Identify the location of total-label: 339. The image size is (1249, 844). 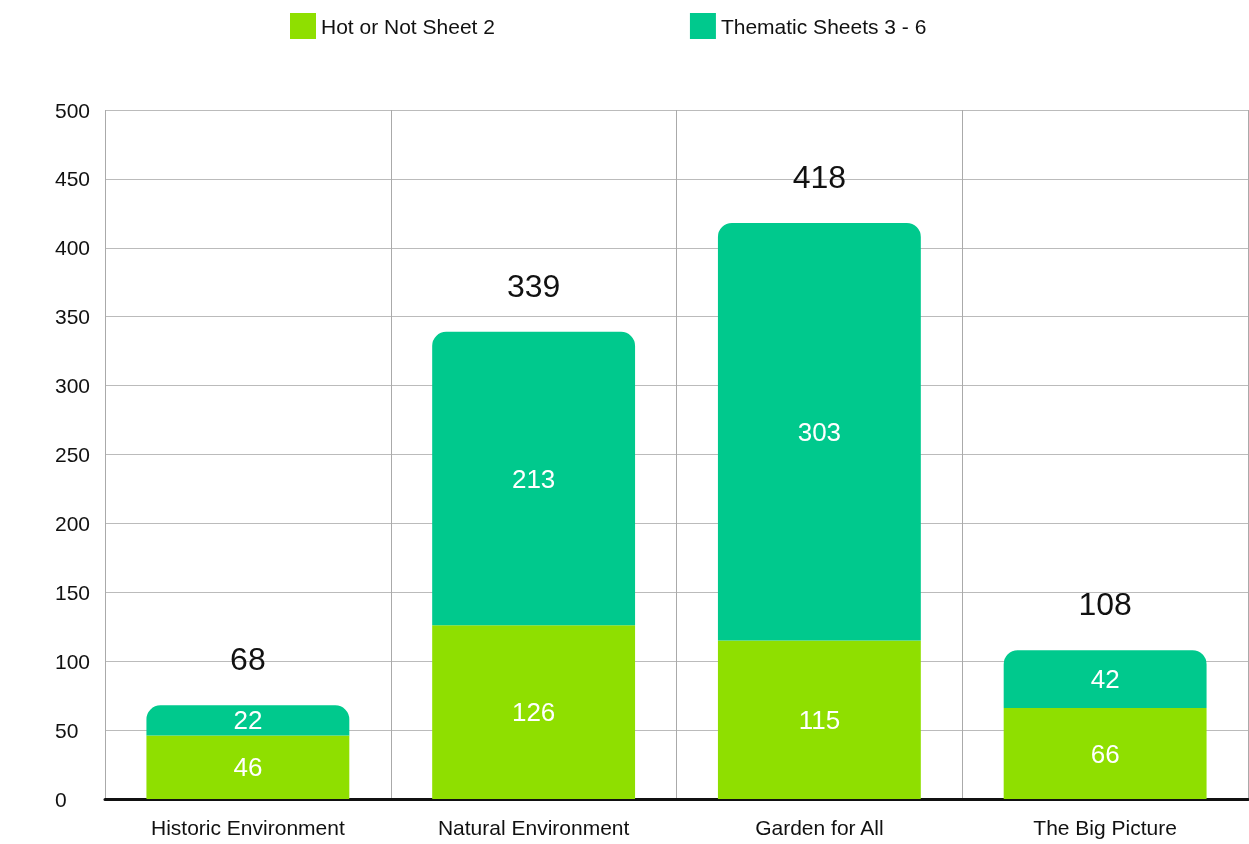
(533, 285).